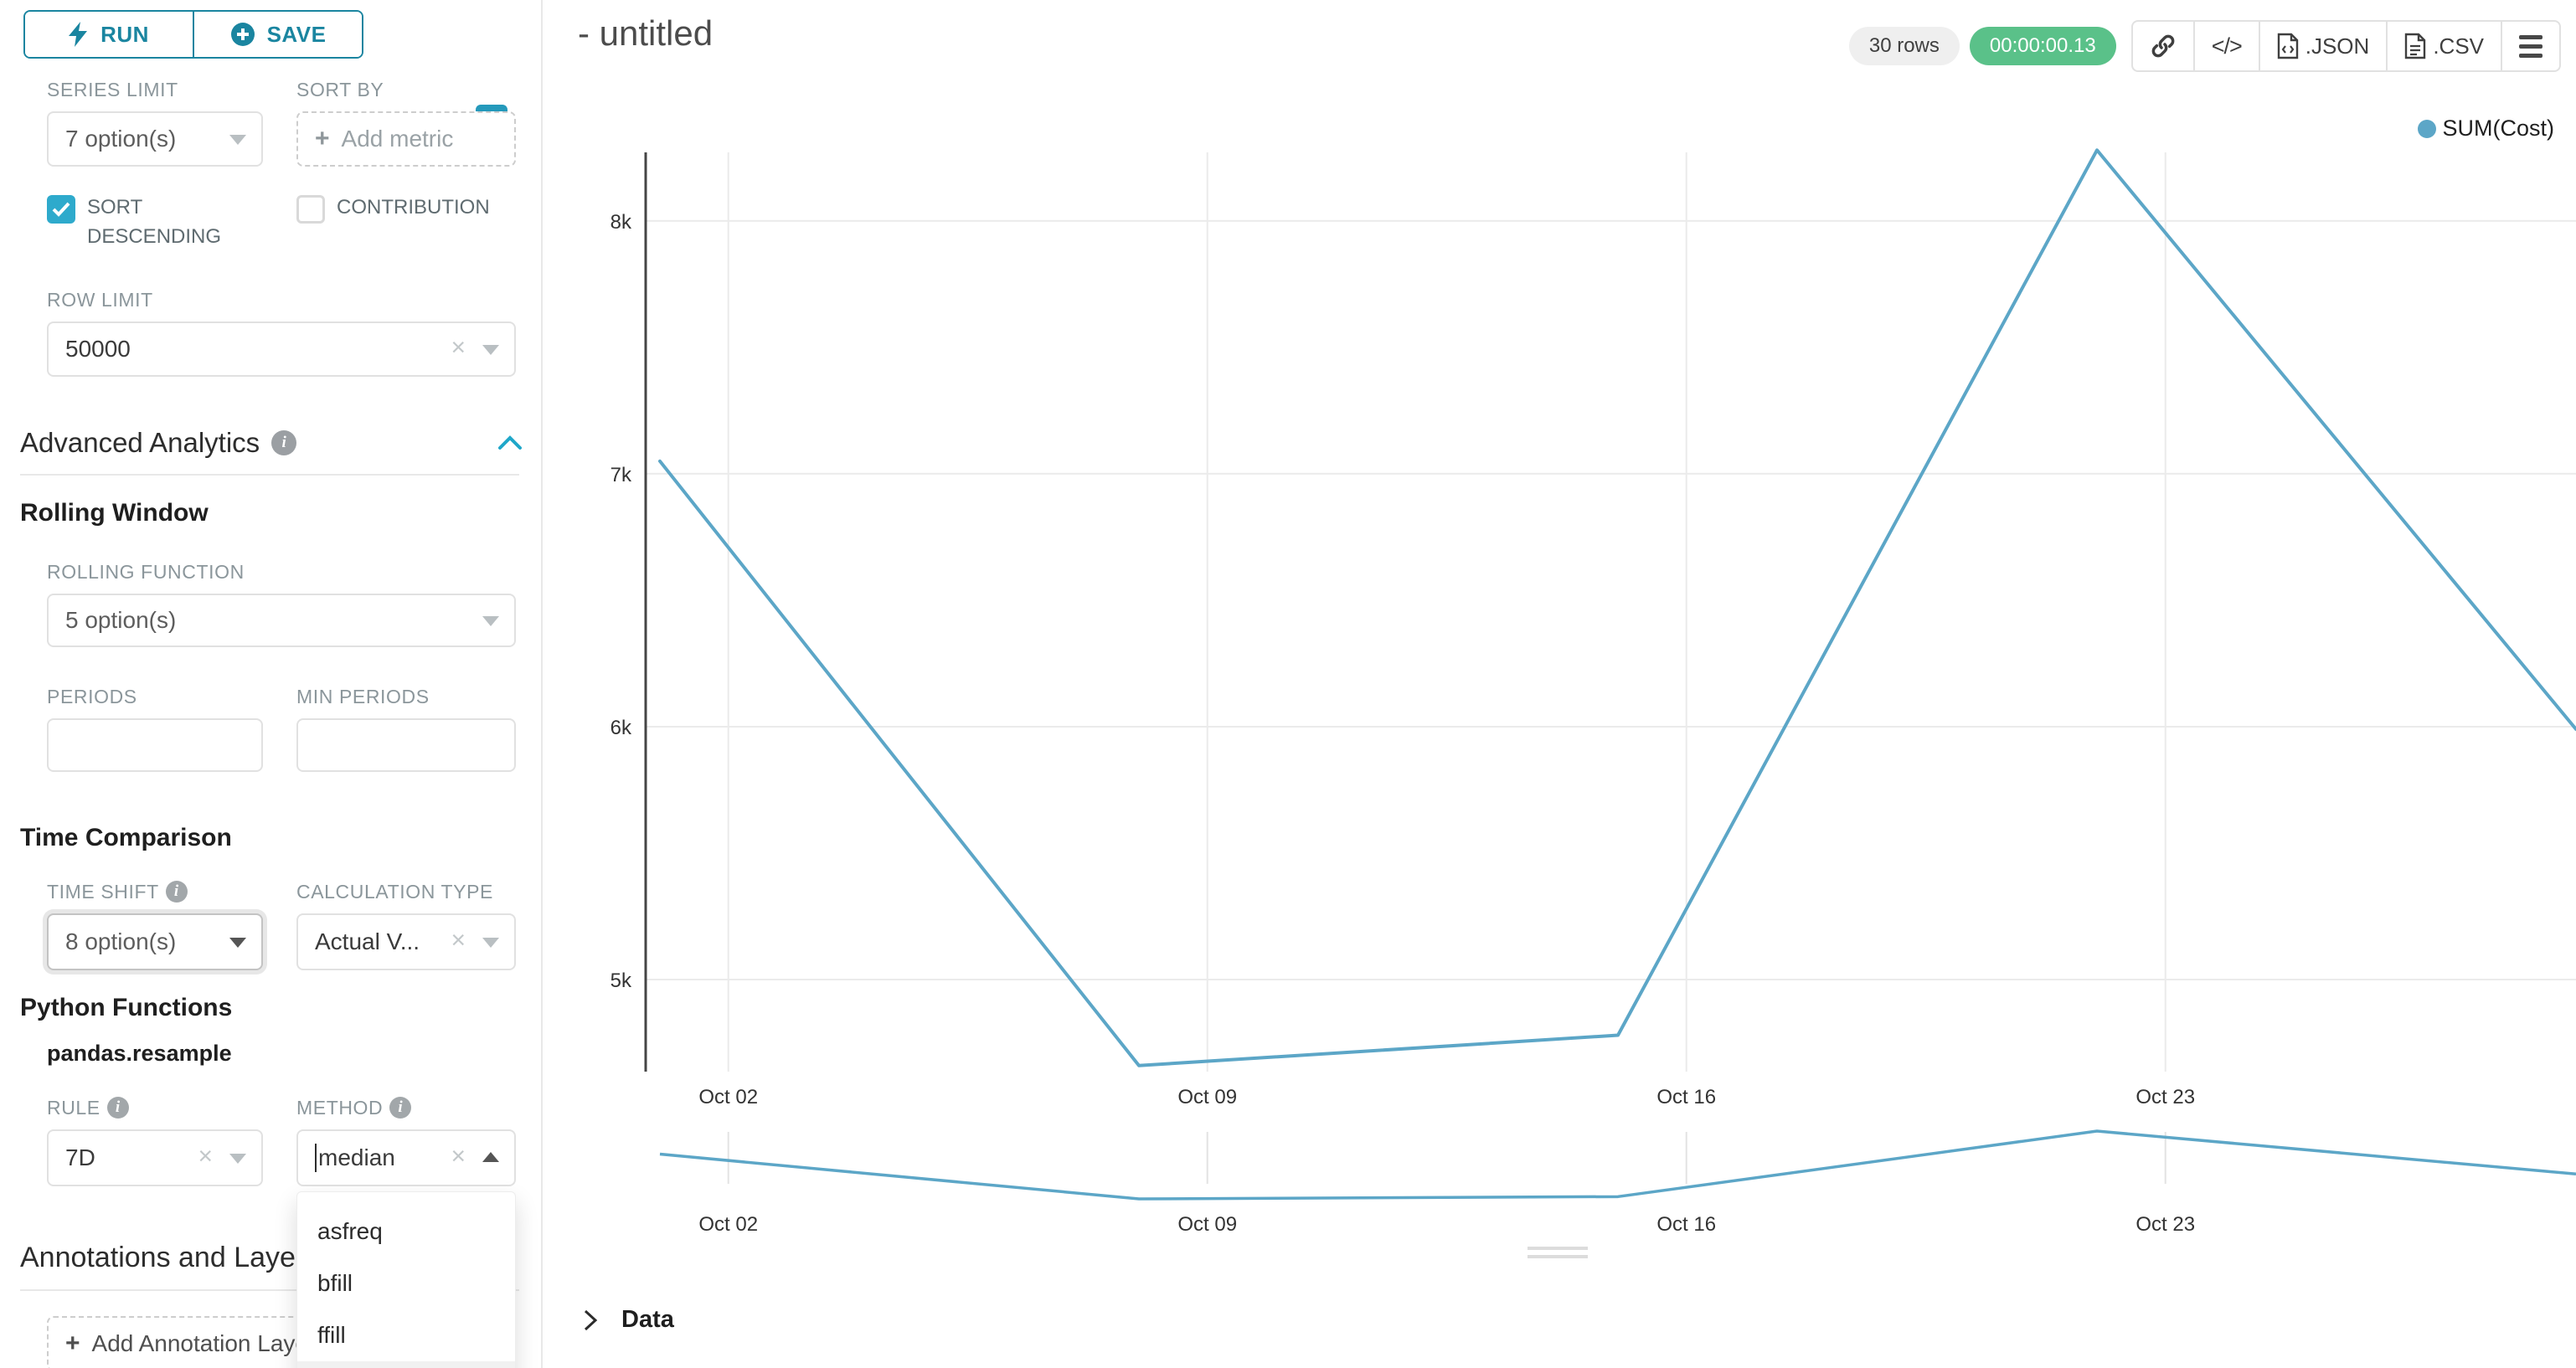 The image size is (2576, 1368). What do you see at coordinates (124, 34) in the screenshot?
I see `run-button-label: RUN` at bounding box center [124, 34].